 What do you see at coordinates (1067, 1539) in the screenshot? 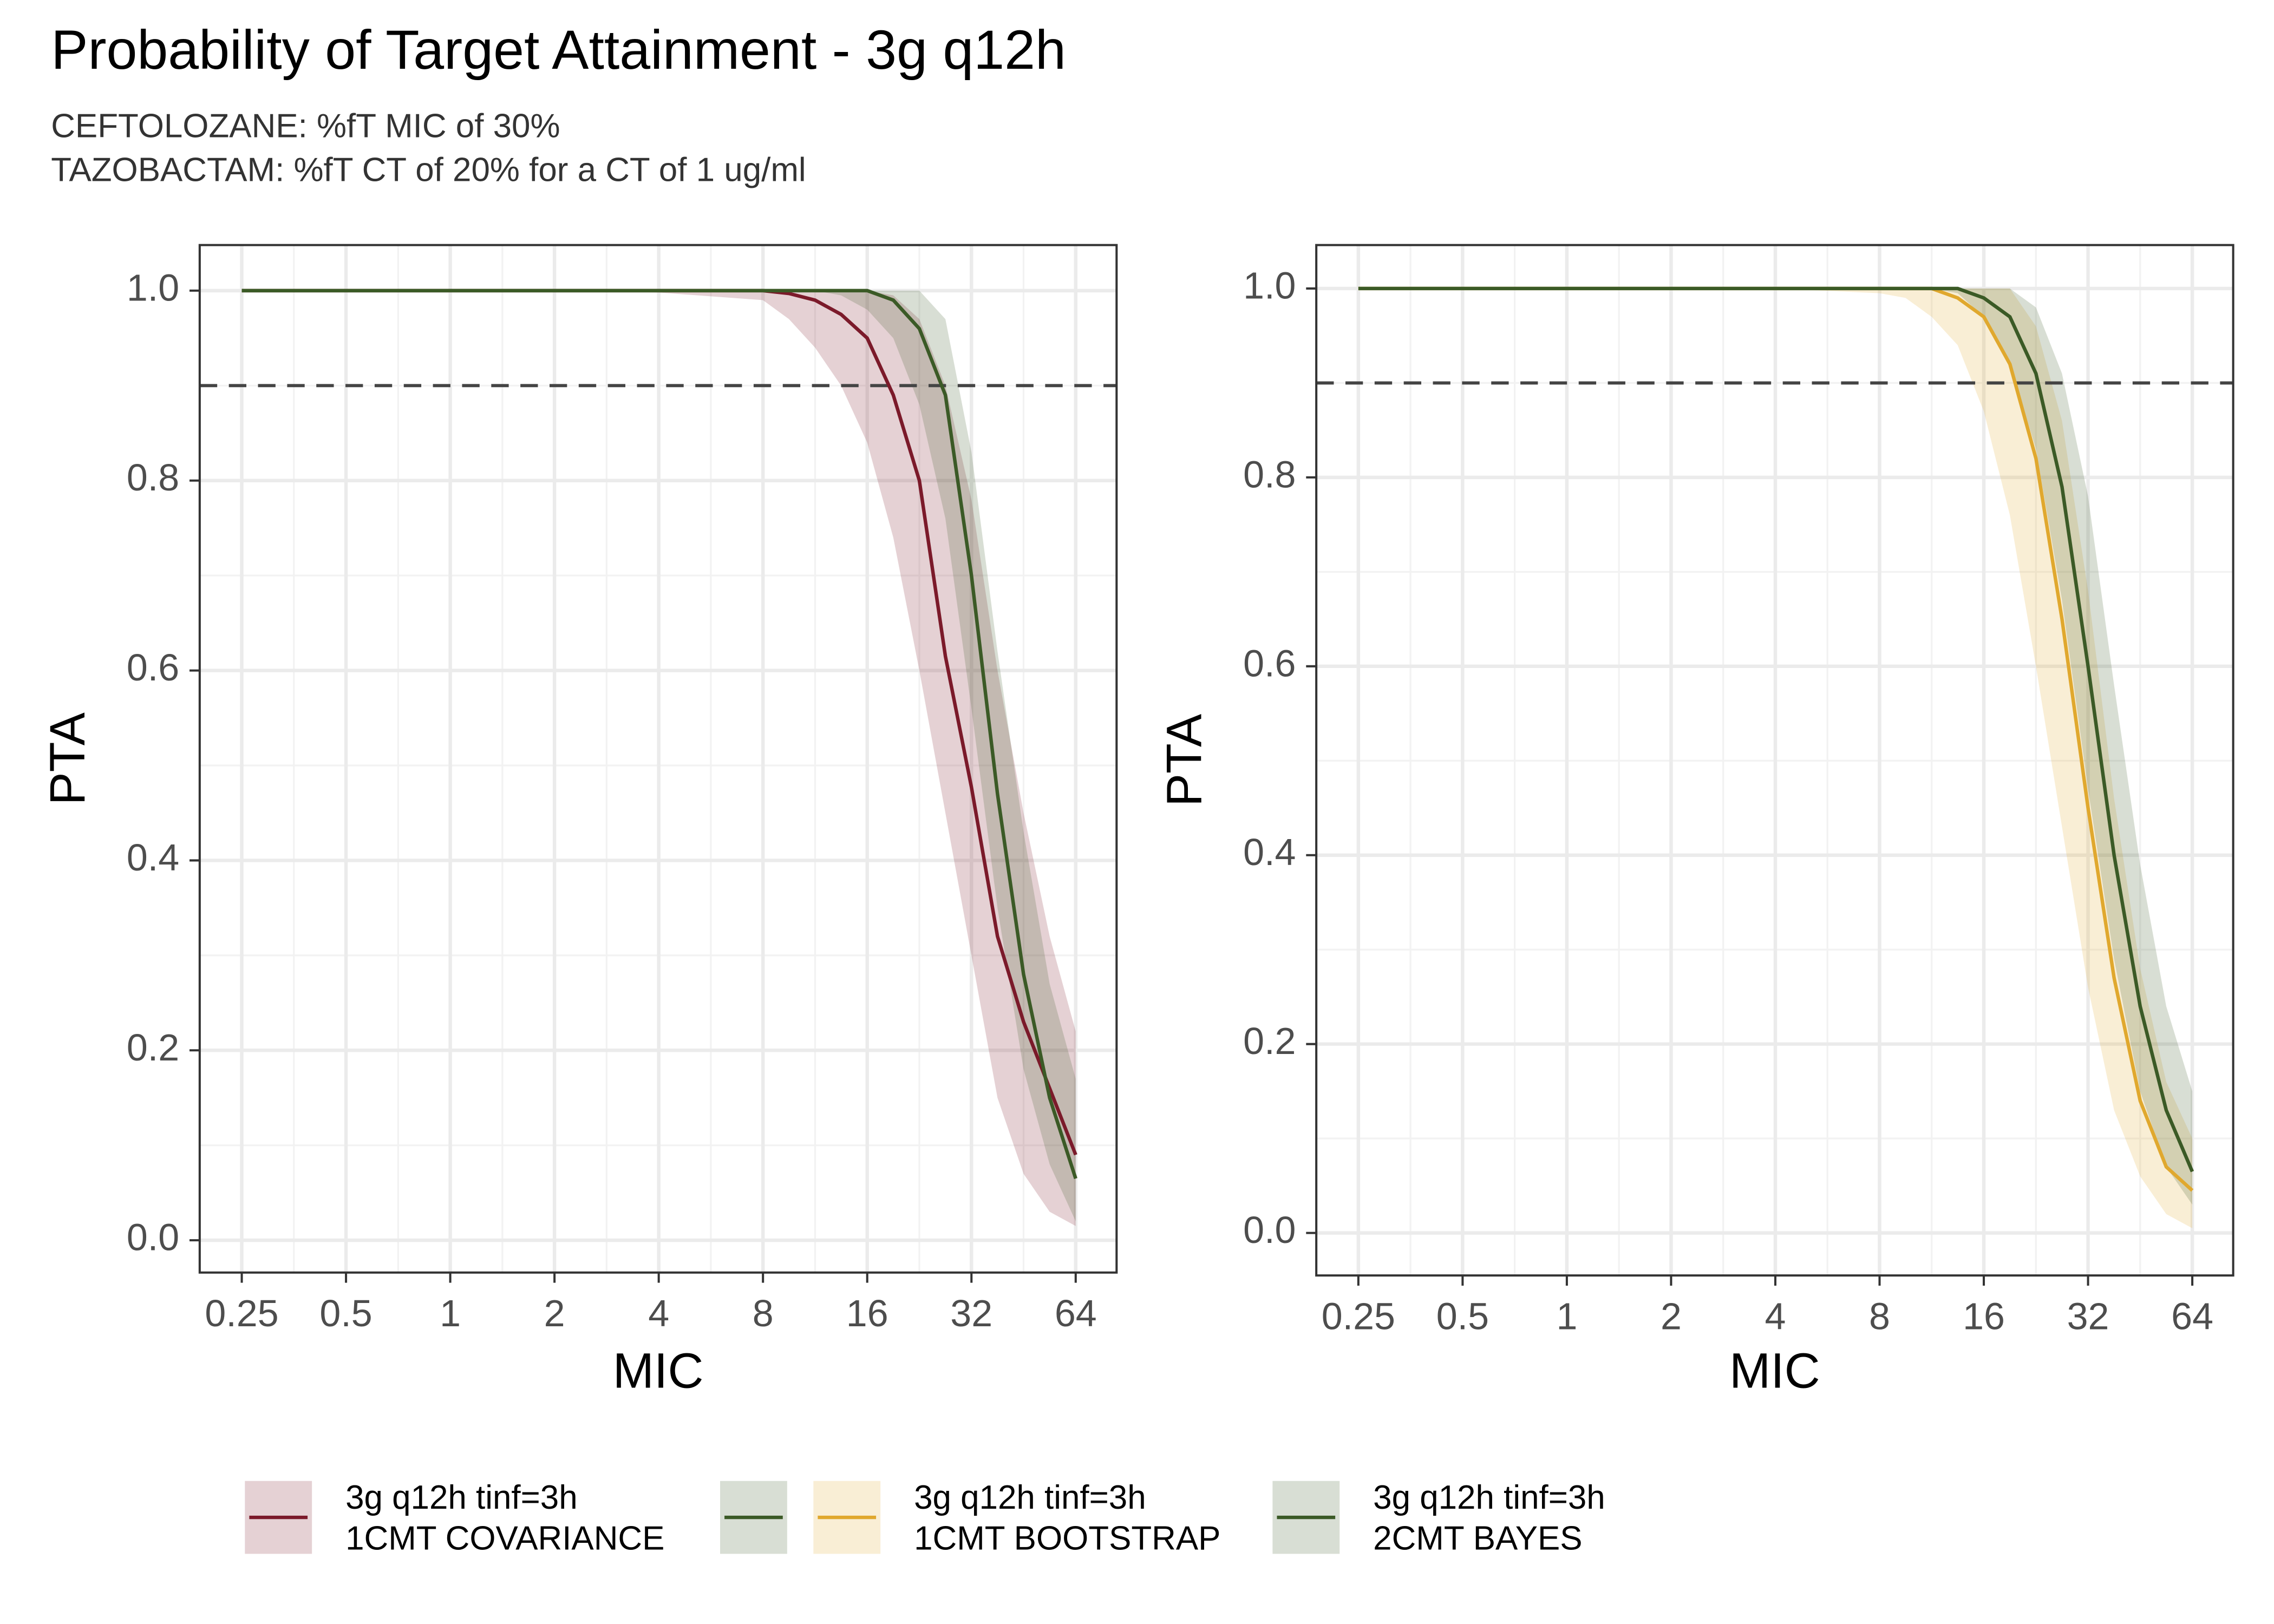
I see `legend-label: 1CMT BOOTSTRAP` at bounding box center [1067, 1539].